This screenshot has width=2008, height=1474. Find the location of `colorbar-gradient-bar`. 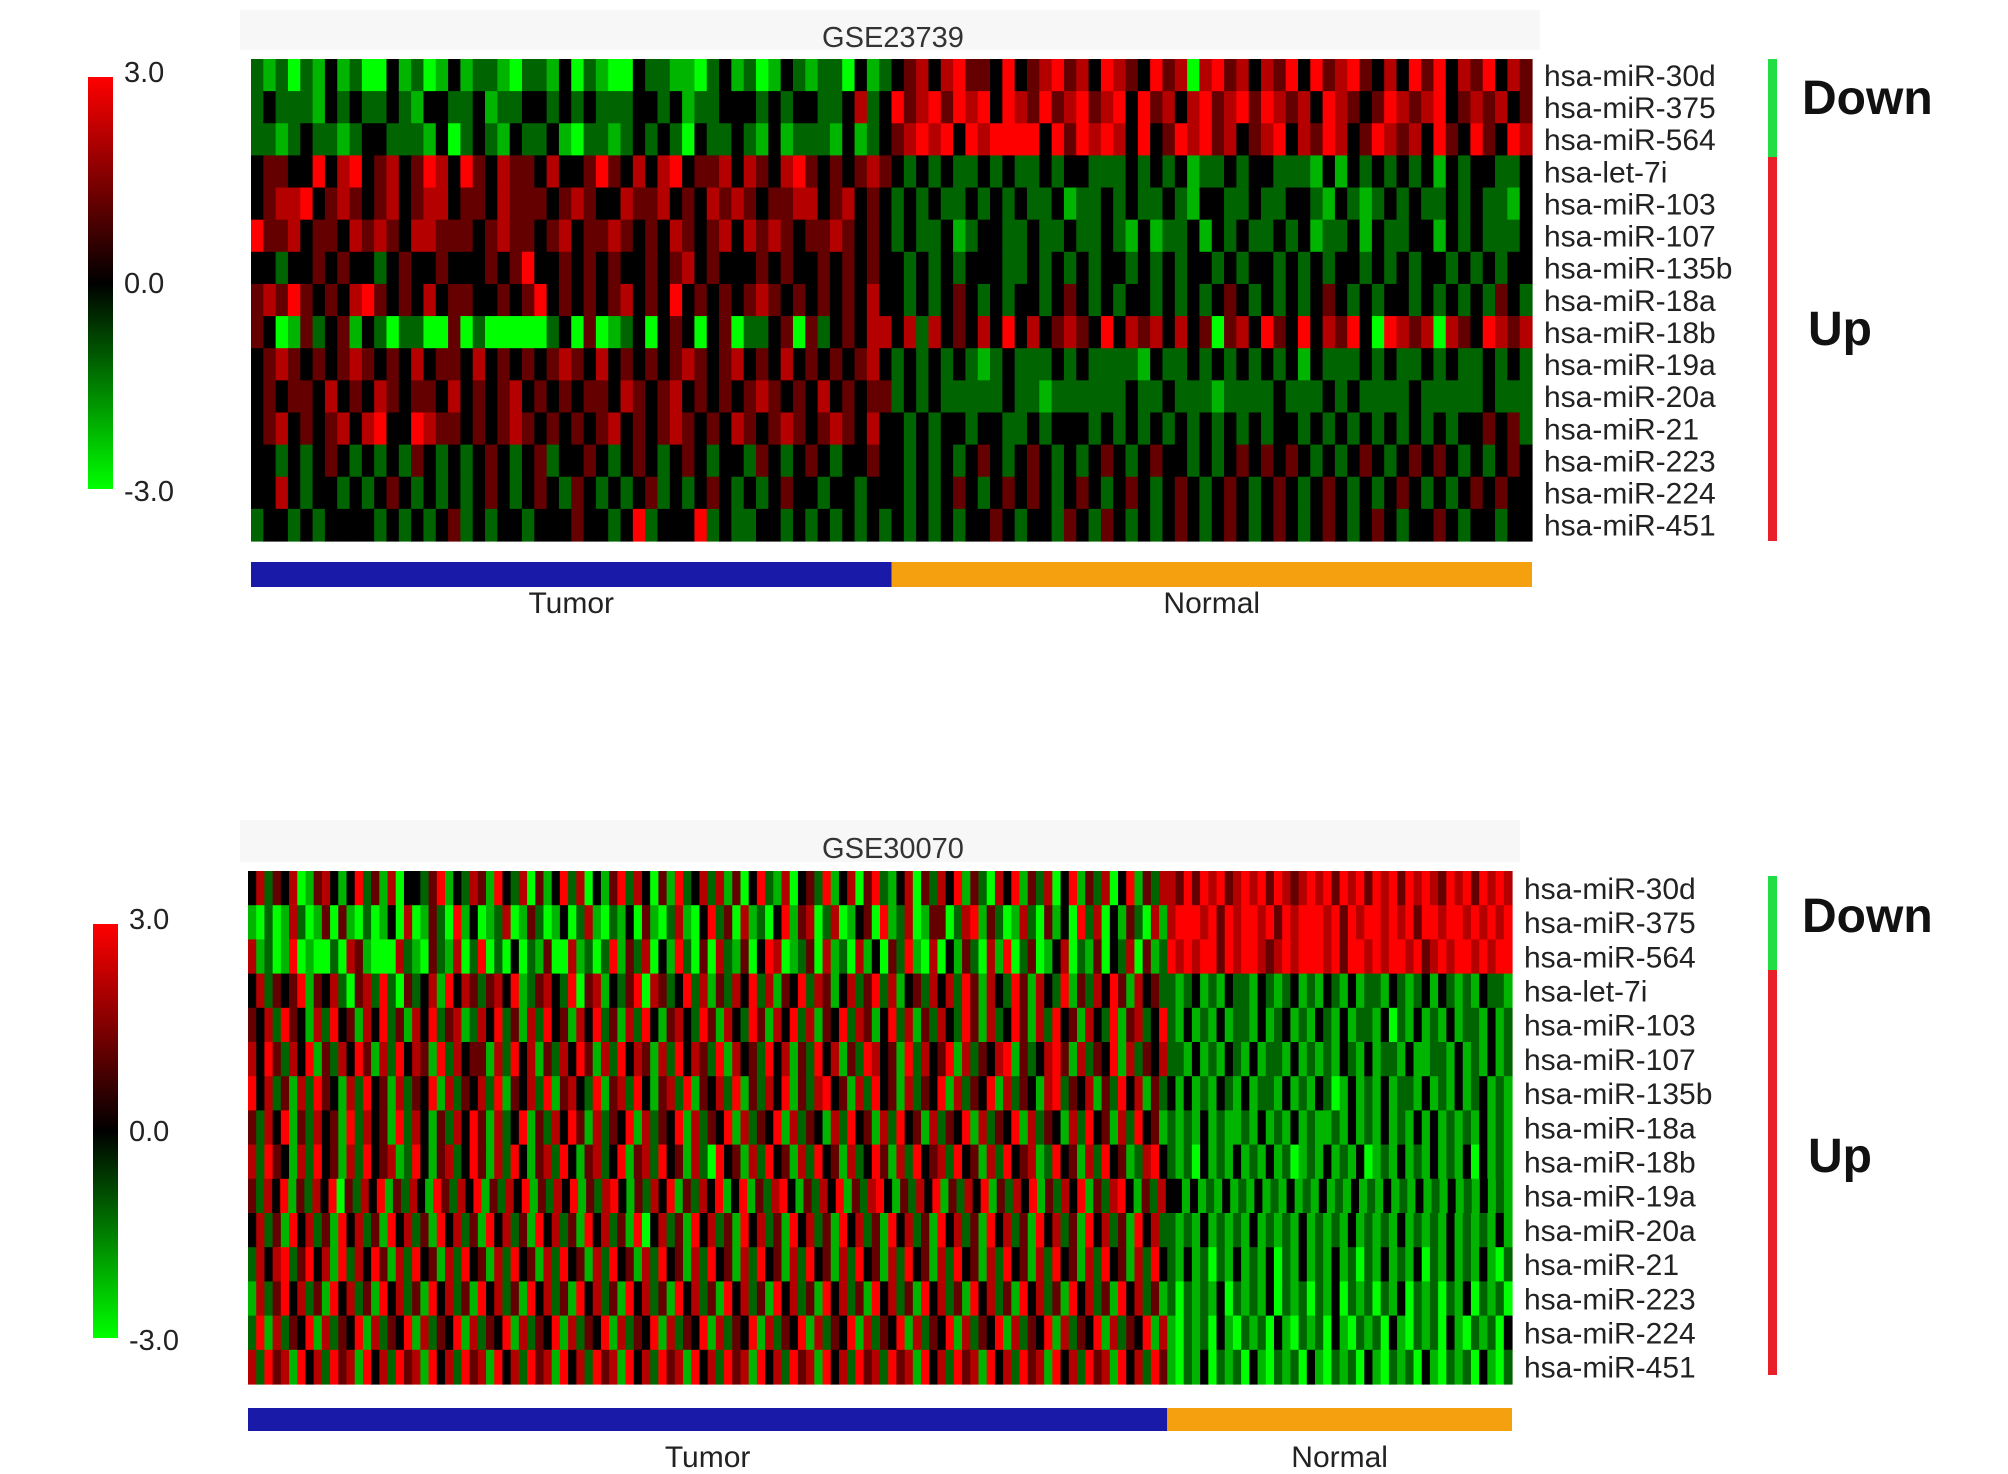

colorbar-gradient-bar is located at coordinates (100, 283).